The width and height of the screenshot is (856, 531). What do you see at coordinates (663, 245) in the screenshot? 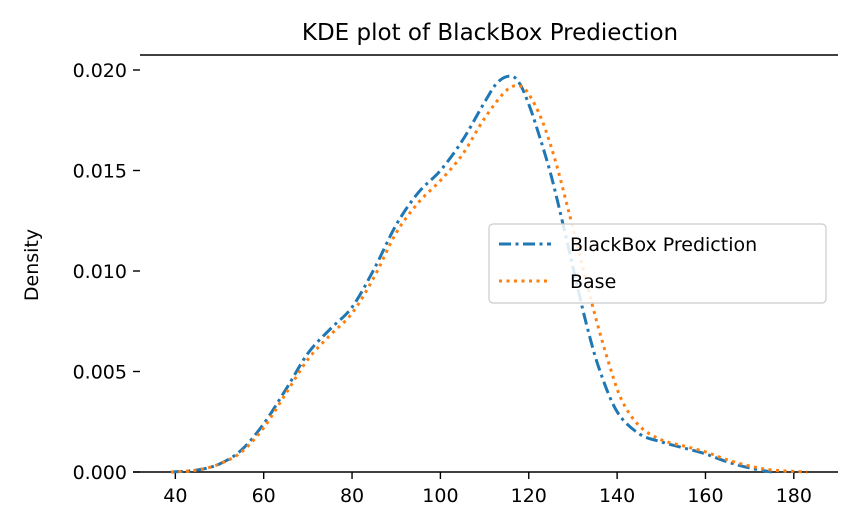
I see `legend-label-blackbox-prediction: BlackBox Prediction` at bounding box center [663, 245].